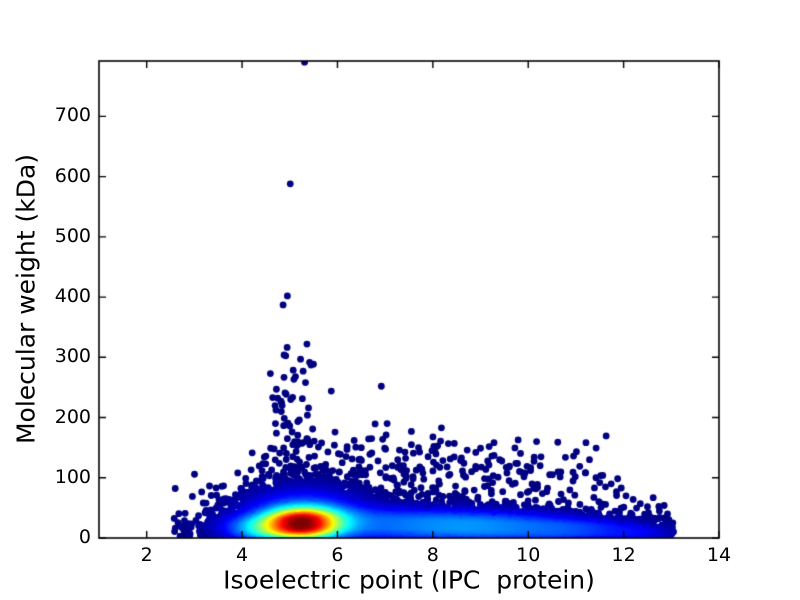 This screenshot has width=800, height=600. I want to click on y-axis-label: Molecular weight (kDa), so click(26, 299).